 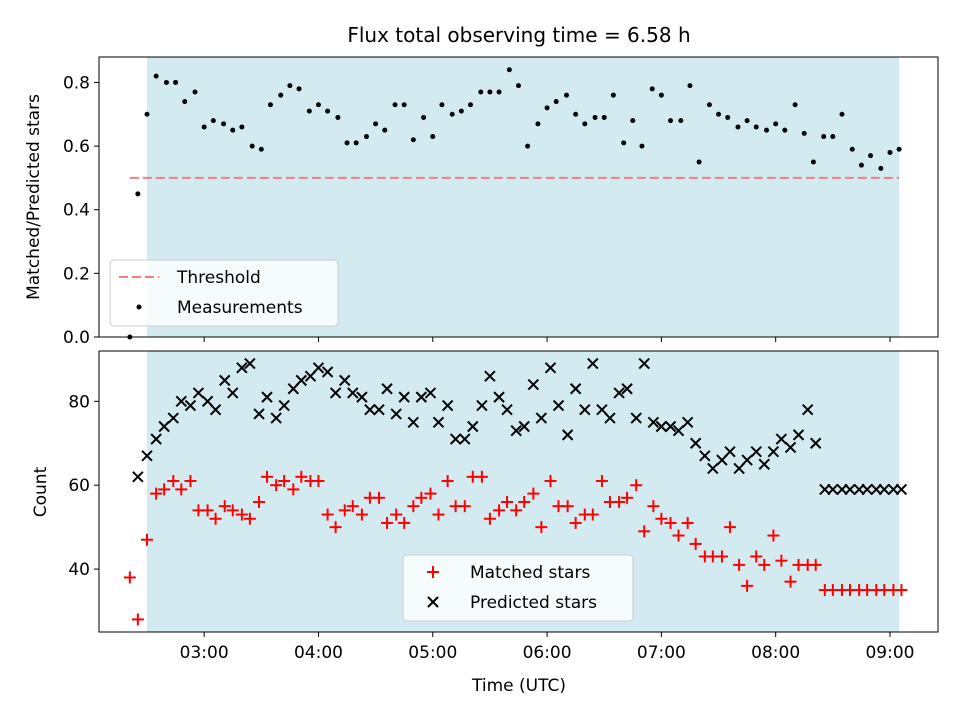 I want to click on top-legend: Threshold Measurements, so click(x=224, y=293).